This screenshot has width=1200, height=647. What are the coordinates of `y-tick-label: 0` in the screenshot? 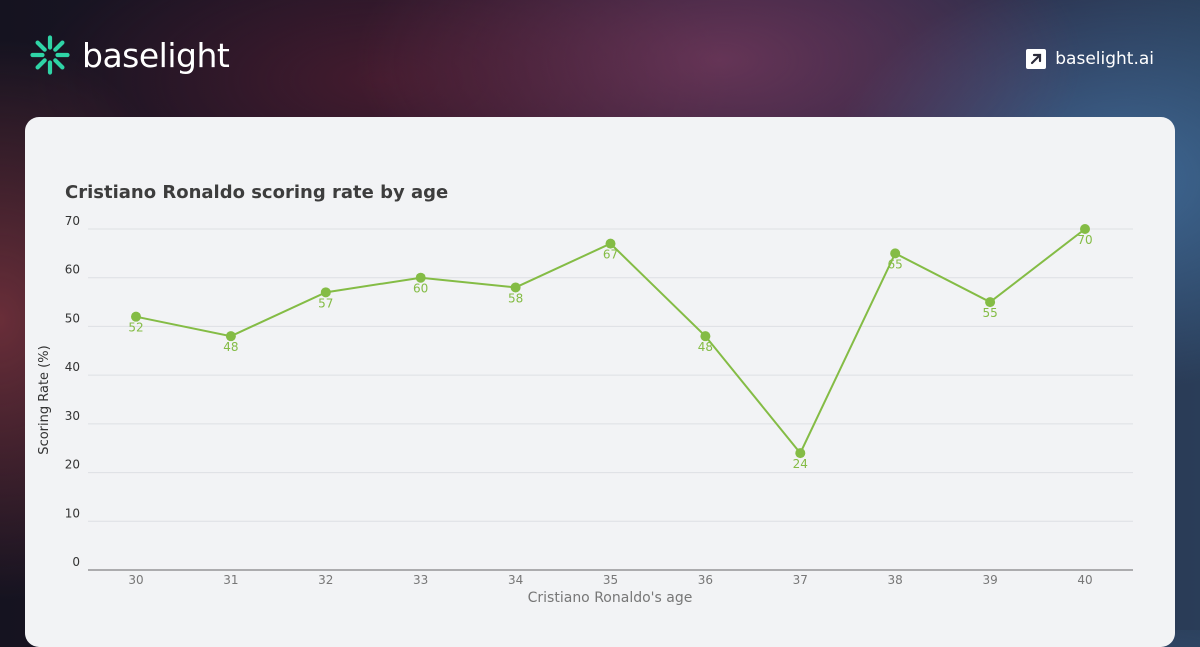 It's located at (76, 562).